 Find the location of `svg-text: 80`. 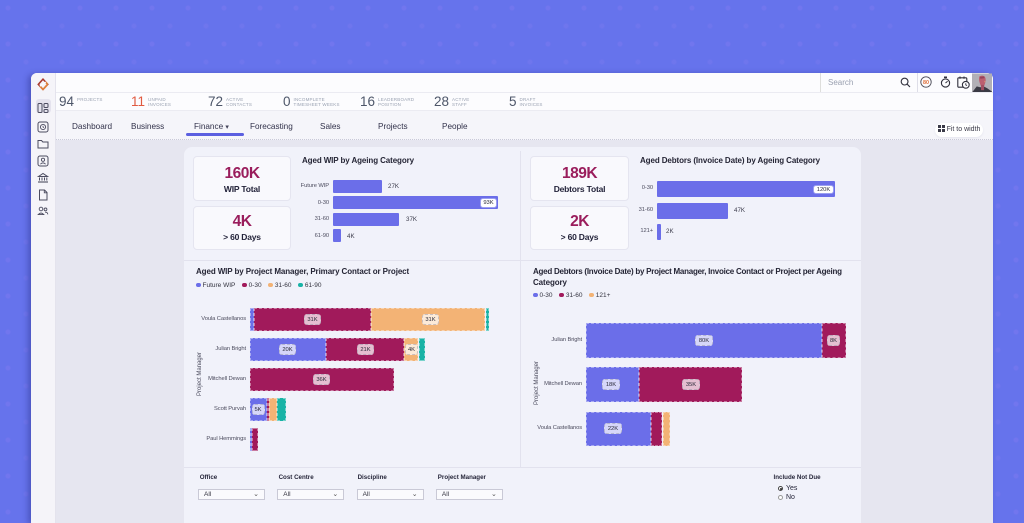

svg-text: 80 is located at coordinates (926, 83).